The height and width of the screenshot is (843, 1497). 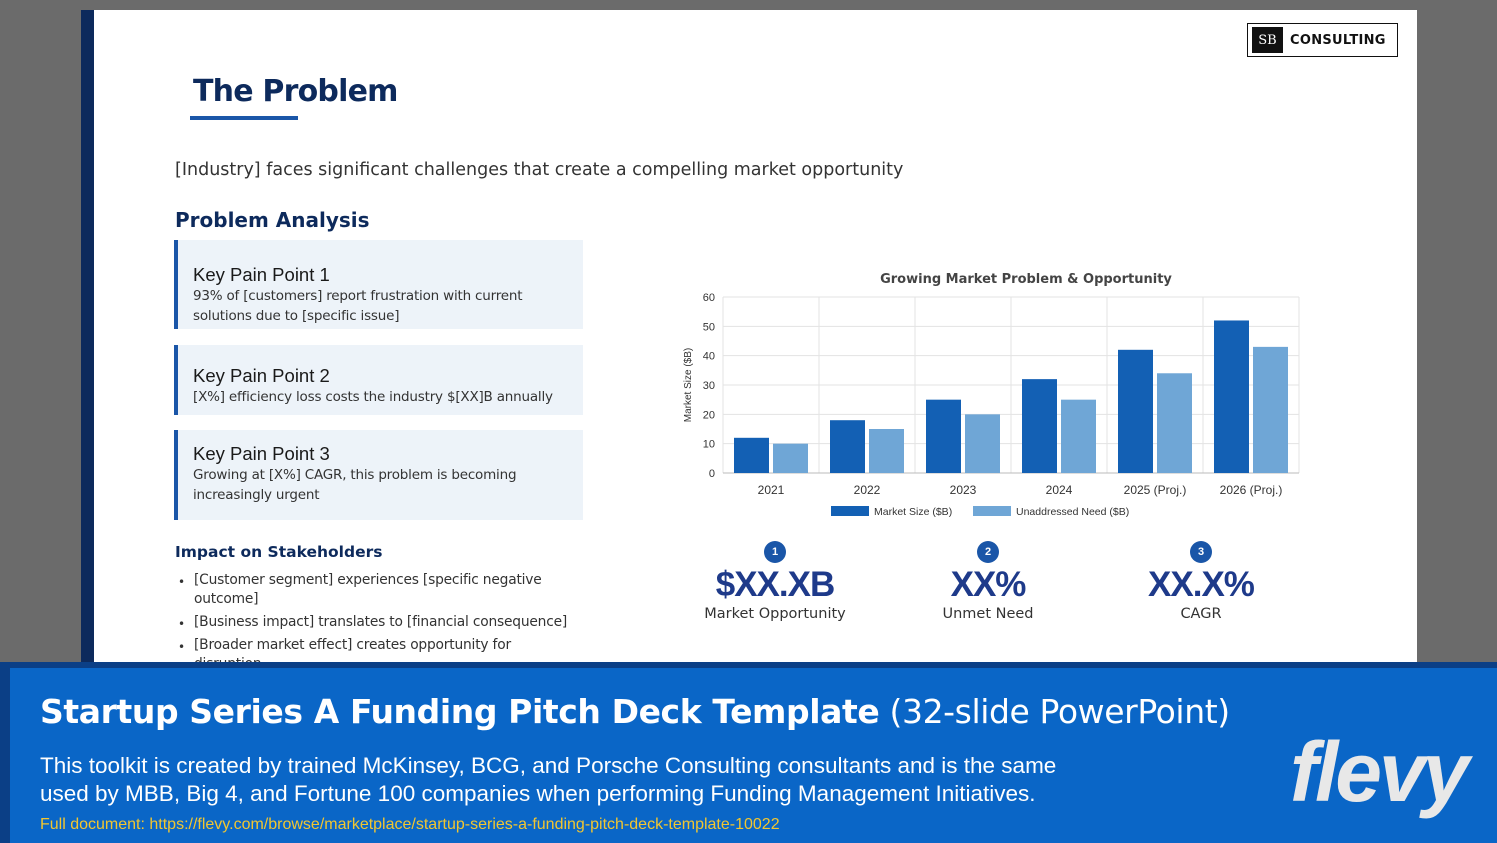 What do you see at coordinates (279, 552) in the screenshot?
I see `impact-heading: Impact on Stakeholders` at bounding box center [279, 552].